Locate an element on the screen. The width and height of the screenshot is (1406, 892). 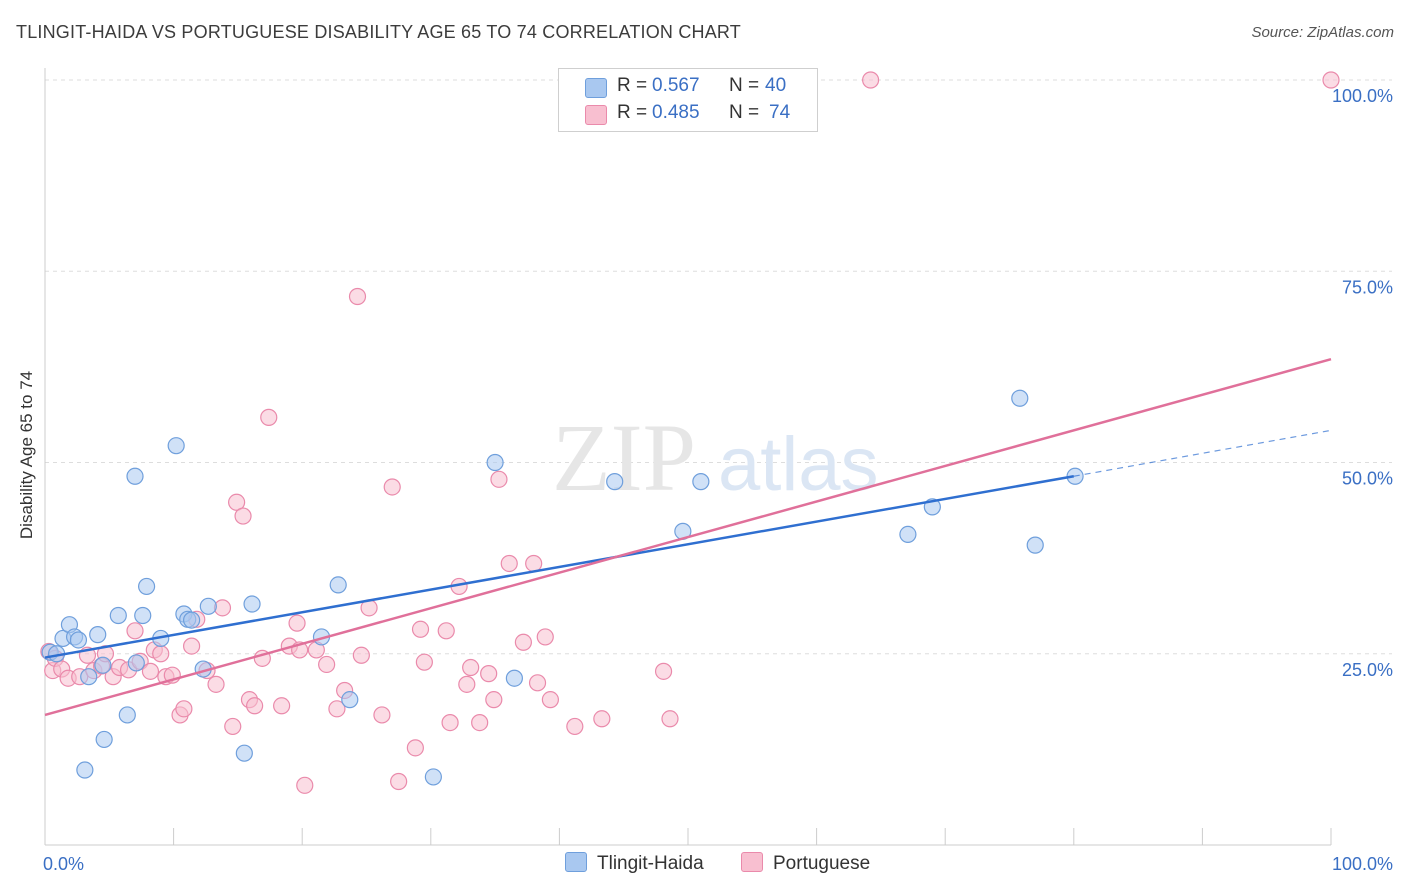
watermark-atlas: atlas is located at coordinates (798, 464).